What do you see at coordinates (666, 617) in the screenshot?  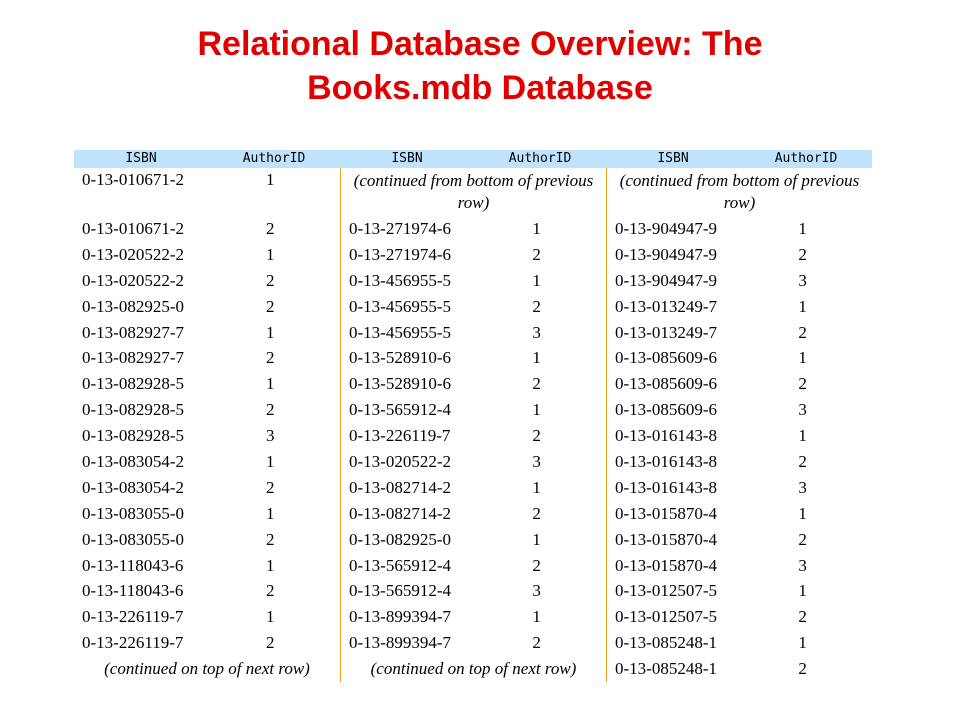 I see `isbn-cell: 0-13-012507-5` at bounding box center [666, 617].